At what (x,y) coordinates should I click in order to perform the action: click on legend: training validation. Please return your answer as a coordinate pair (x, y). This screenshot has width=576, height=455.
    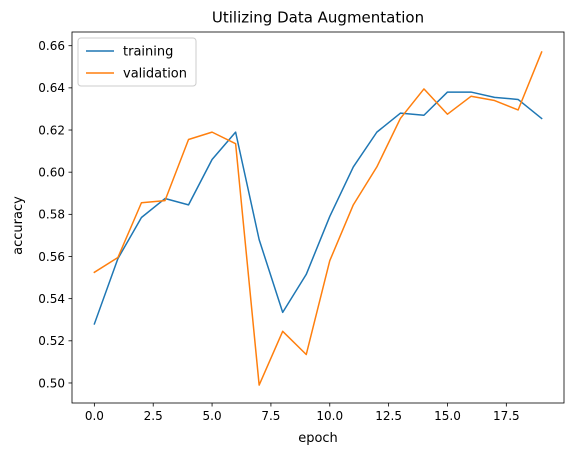
    Looking at the image, I should click on (137, 62).